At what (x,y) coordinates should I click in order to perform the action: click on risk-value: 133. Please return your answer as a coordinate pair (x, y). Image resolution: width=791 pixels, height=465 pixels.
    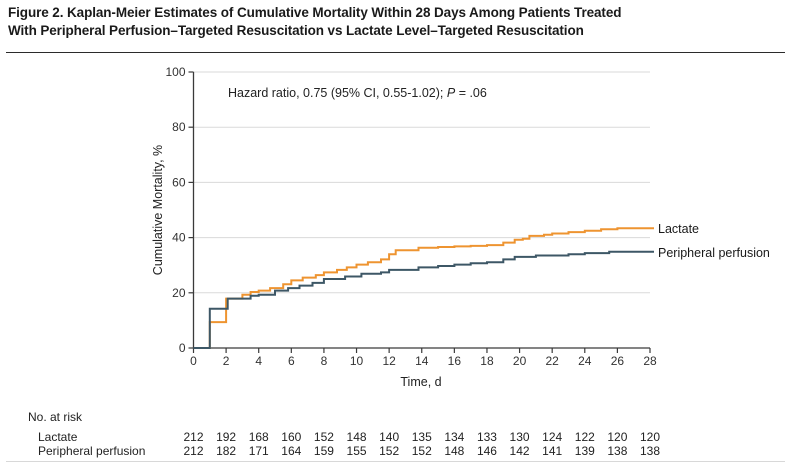
    Looking at the image, I should click on (487, 437).